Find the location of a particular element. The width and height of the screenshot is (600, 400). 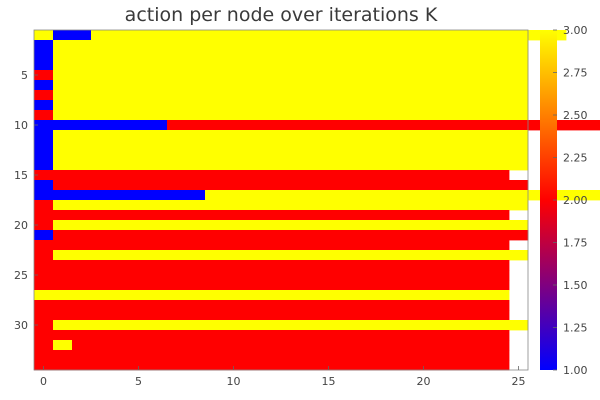

chart-title: action per node over iterations K is located at coordinates (281, 15).